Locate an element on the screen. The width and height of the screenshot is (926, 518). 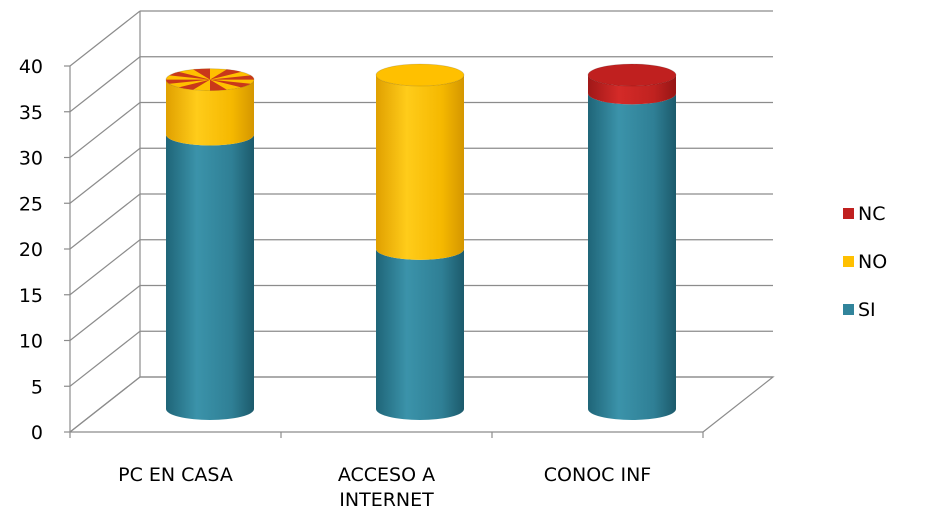
legend: NC NO SI is located at coordinates (865, 262).